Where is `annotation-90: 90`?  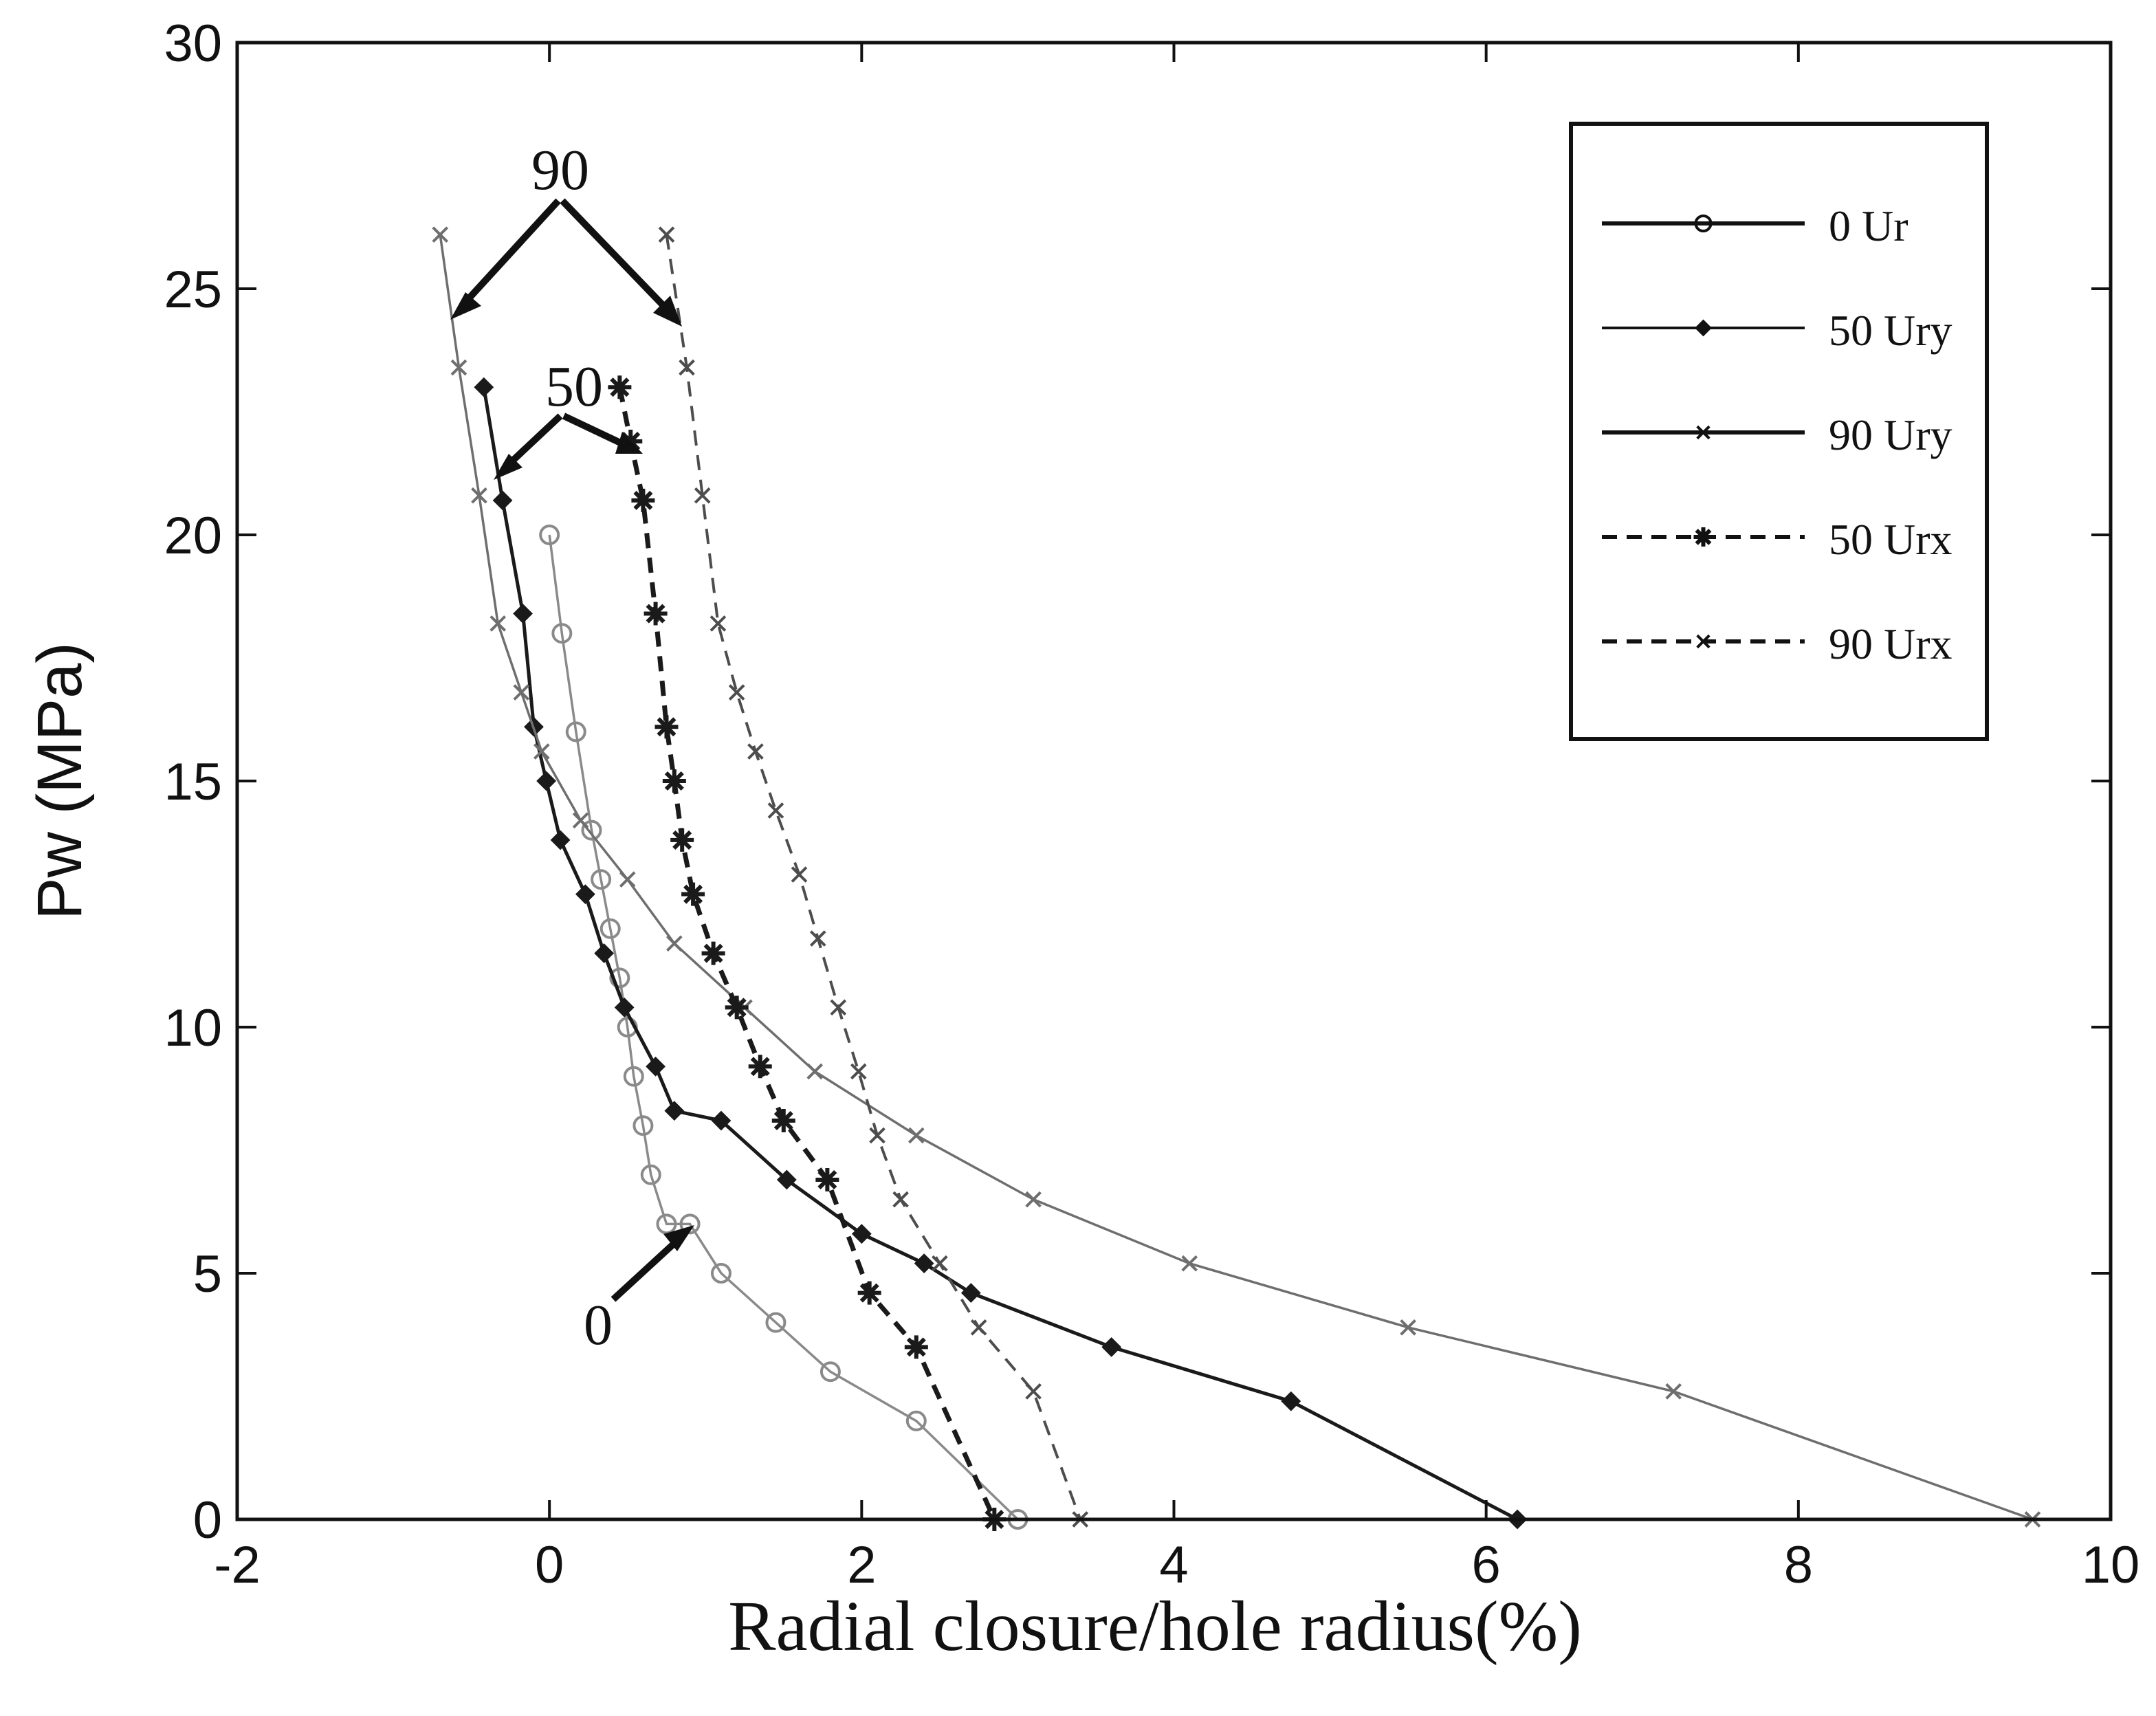 annotation-90: 90 is located at coordinates (560, 170).